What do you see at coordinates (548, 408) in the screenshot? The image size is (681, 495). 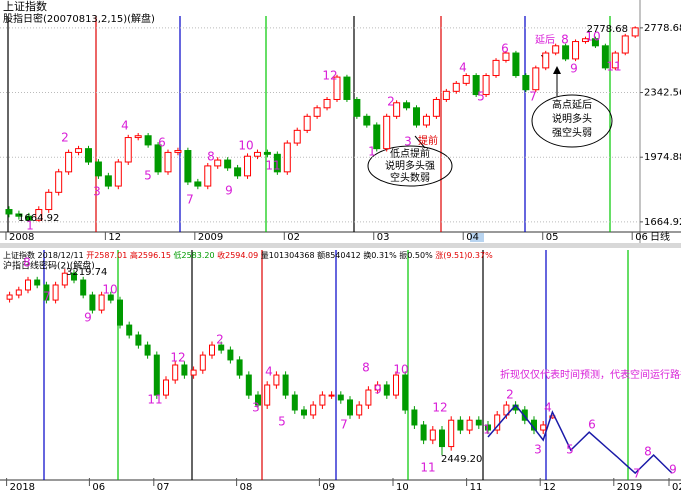 I see `cycle-label: 4` at bounding box center [548, 408].